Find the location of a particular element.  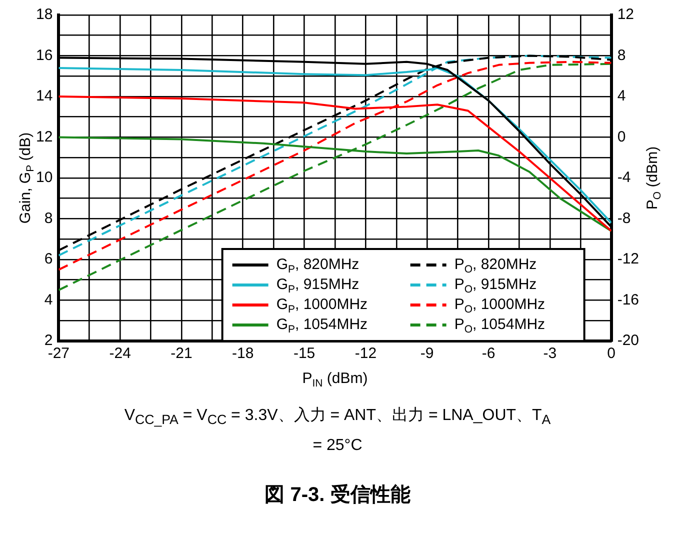

y2-tick-label: -12 is located at coordinates (628, 259).